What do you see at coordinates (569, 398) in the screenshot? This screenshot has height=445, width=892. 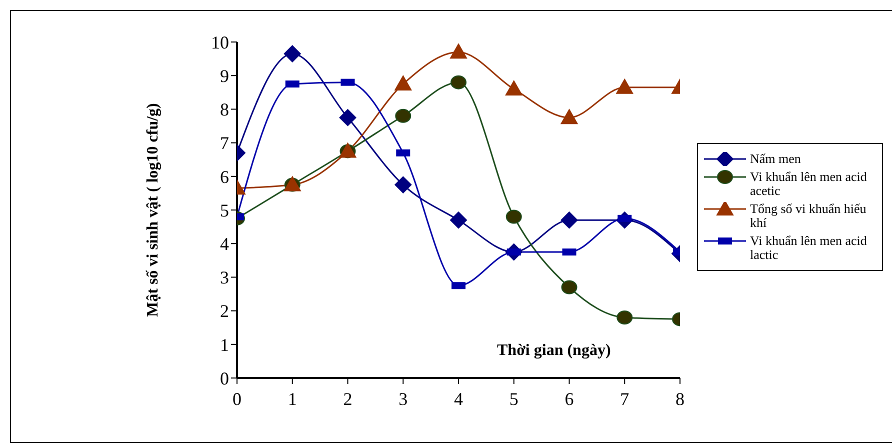 I see `x-tick-label: 6` at bounding box center [569, 398].